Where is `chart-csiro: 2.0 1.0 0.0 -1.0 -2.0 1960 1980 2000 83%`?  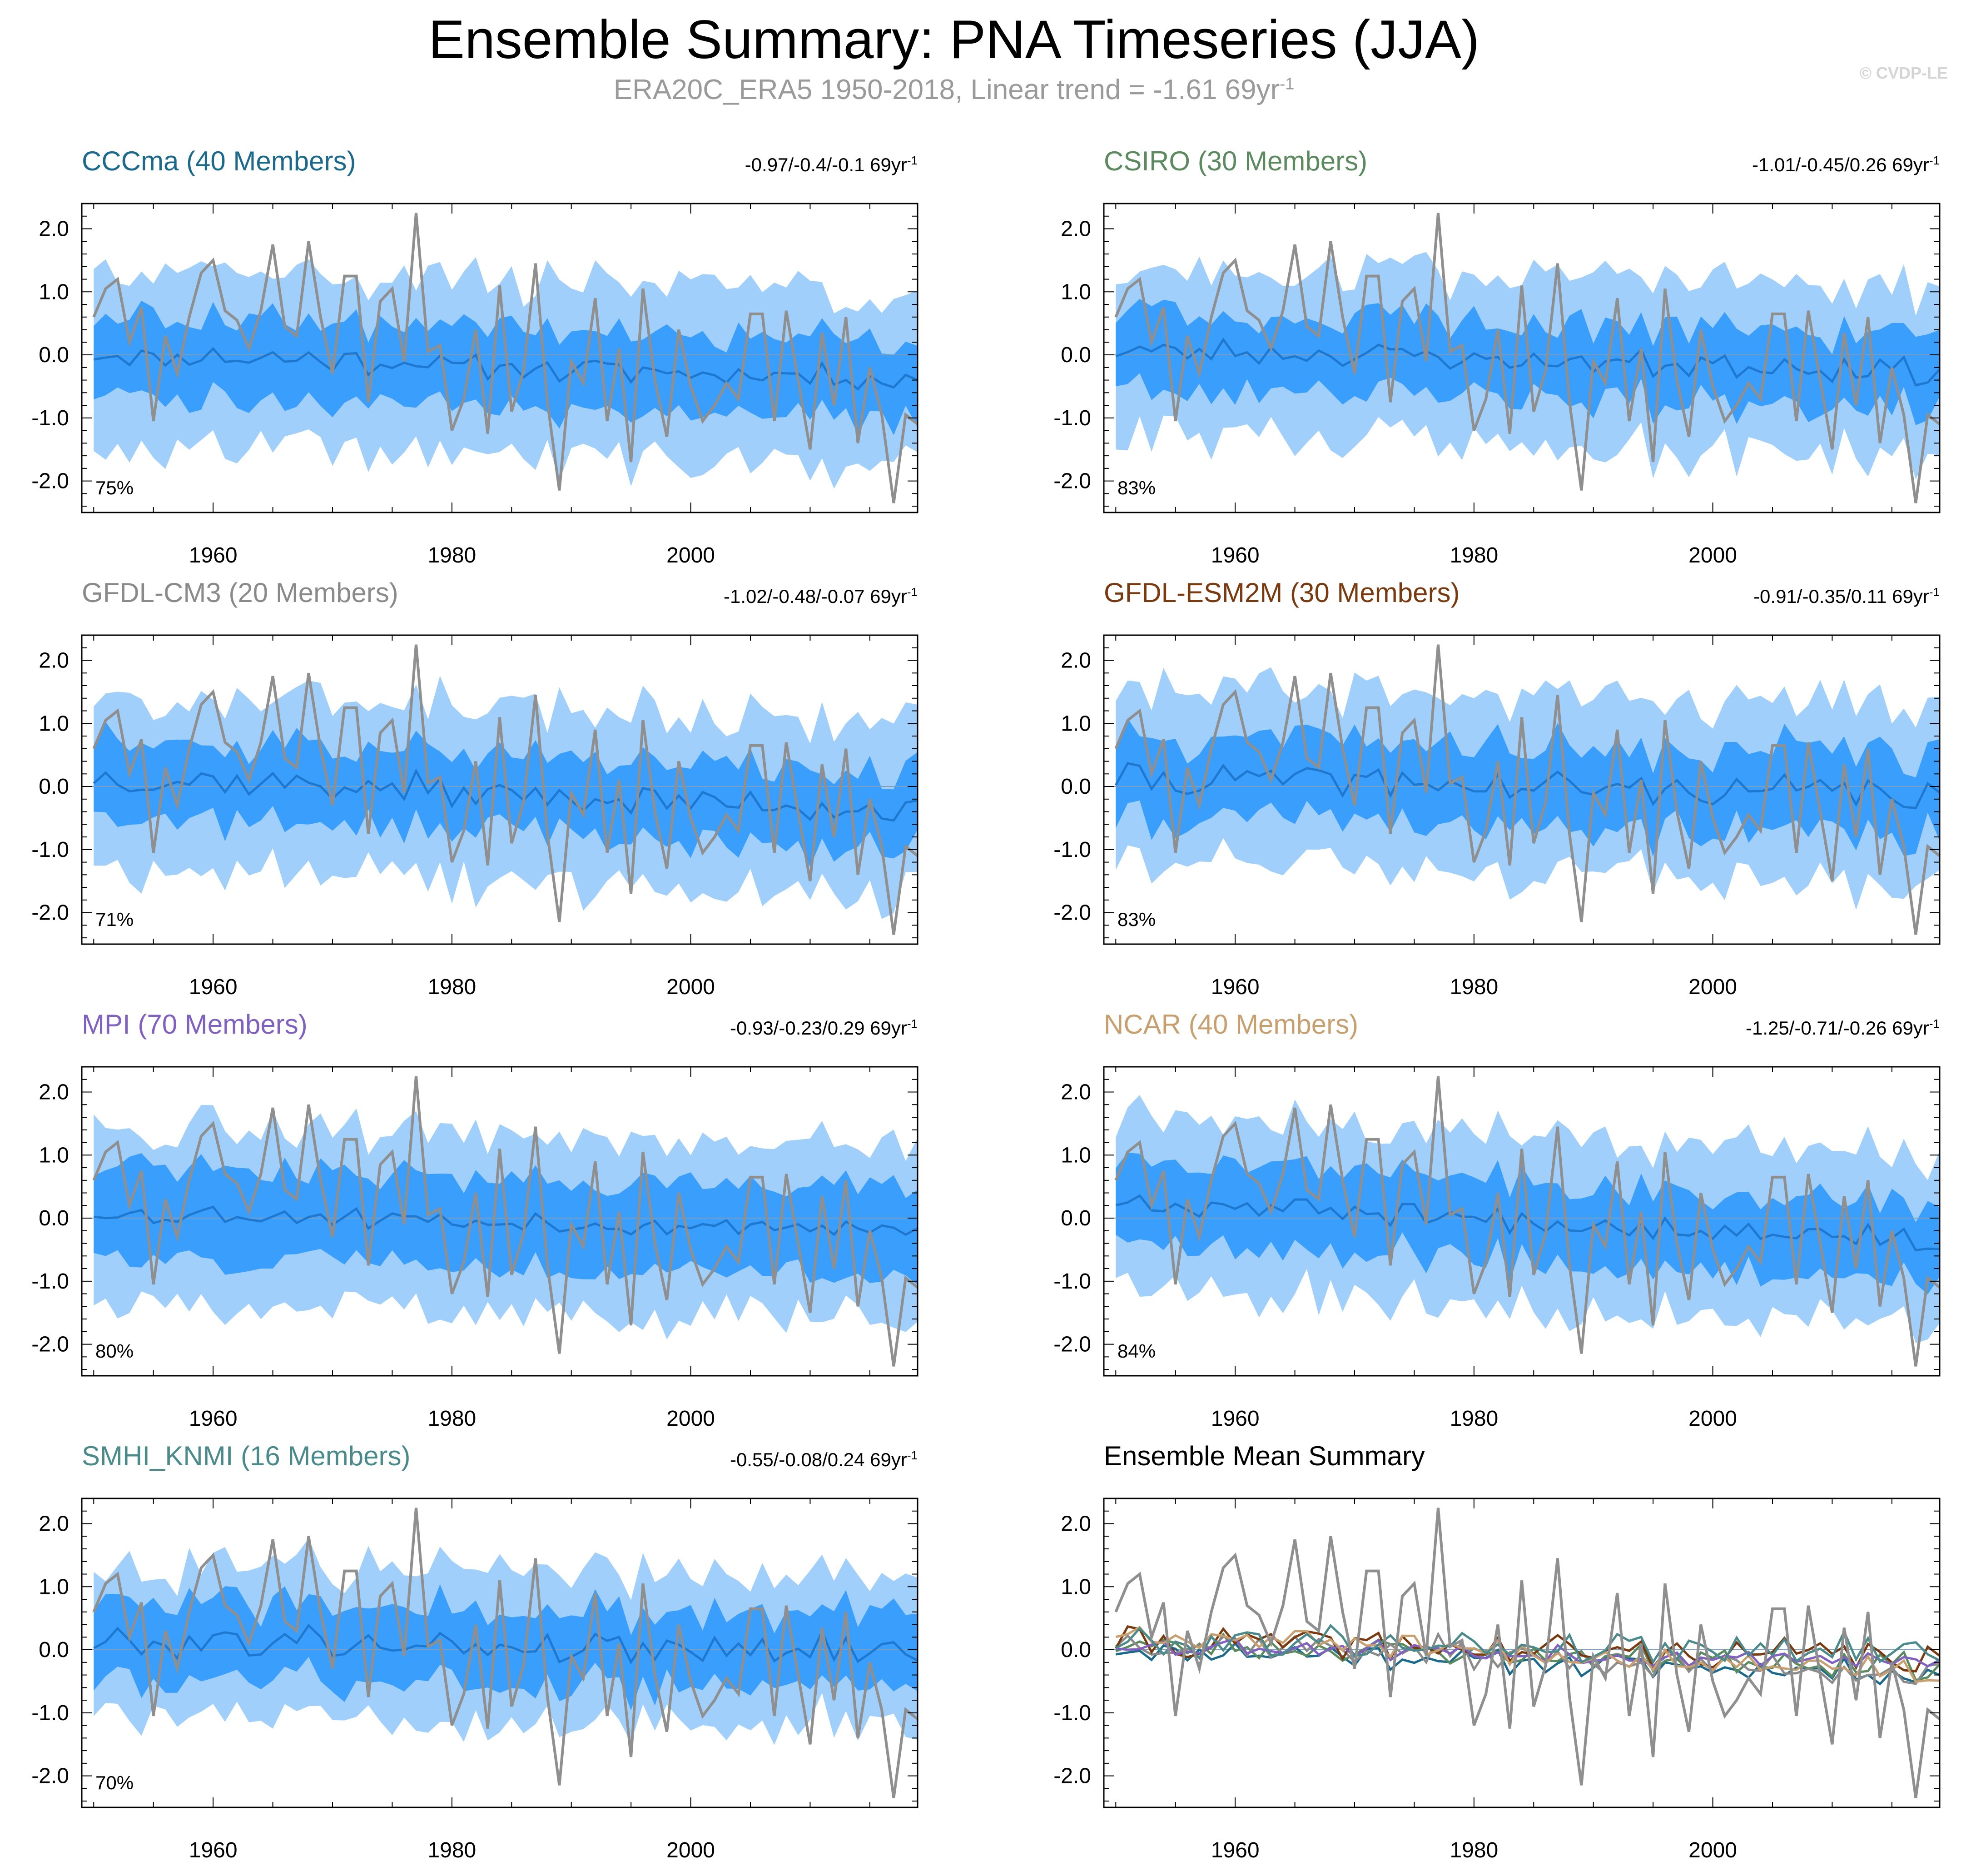
chart-csiro: 2.0 1.0 0.0 -1.0 -2.0 1960 1980 2000 83% is located at coordinates (1497, 385).